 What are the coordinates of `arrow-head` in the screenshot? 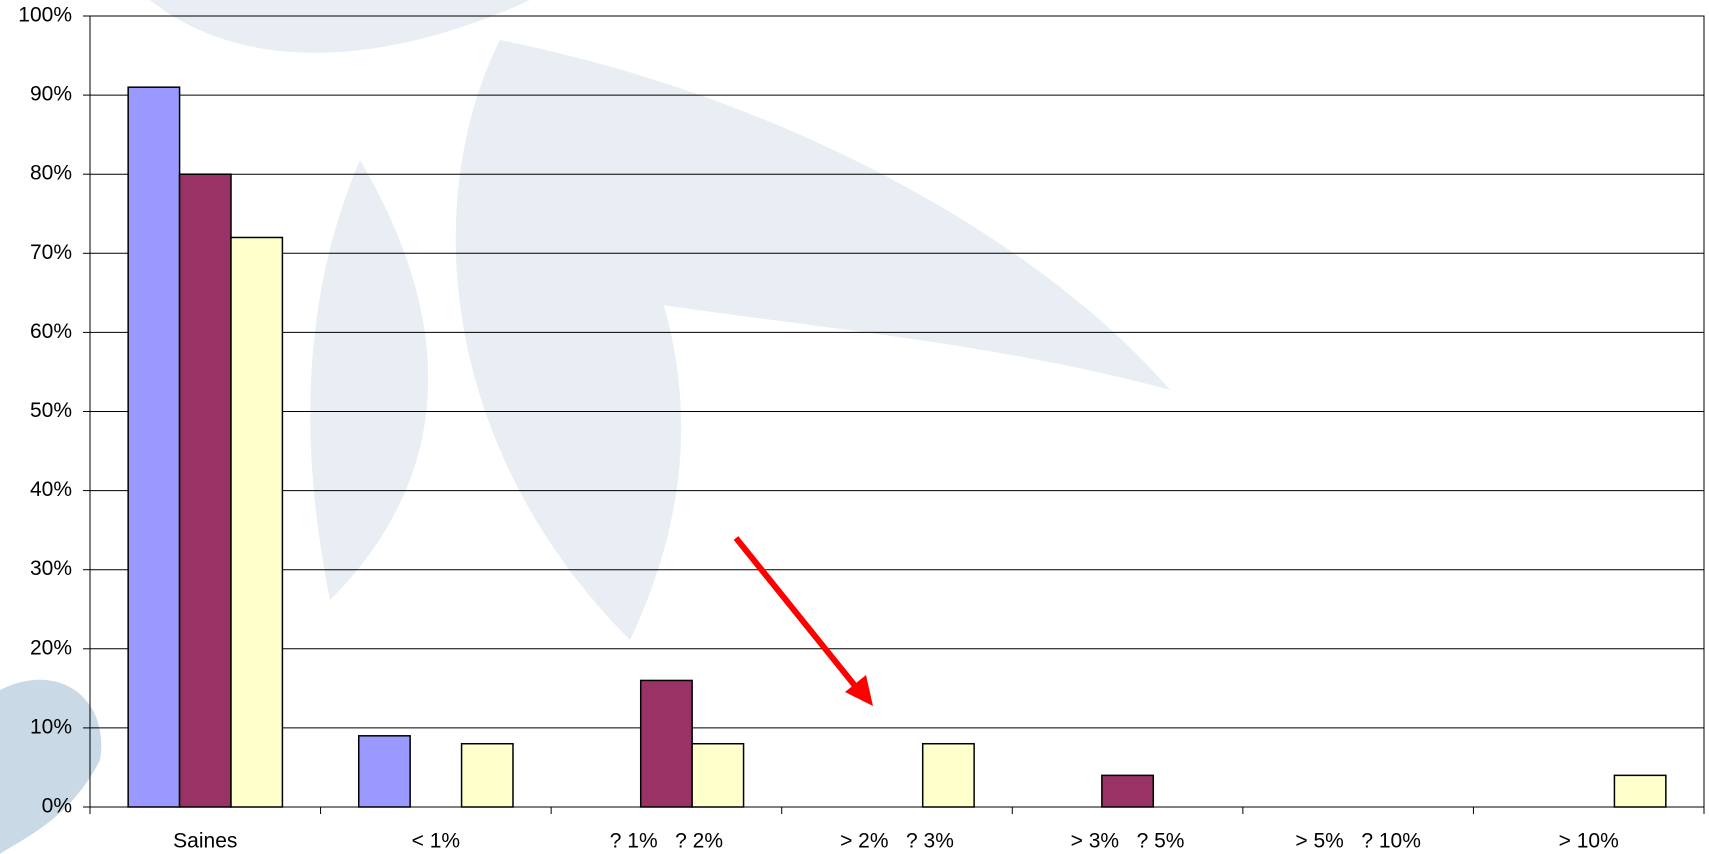 It's located at (859, 690).